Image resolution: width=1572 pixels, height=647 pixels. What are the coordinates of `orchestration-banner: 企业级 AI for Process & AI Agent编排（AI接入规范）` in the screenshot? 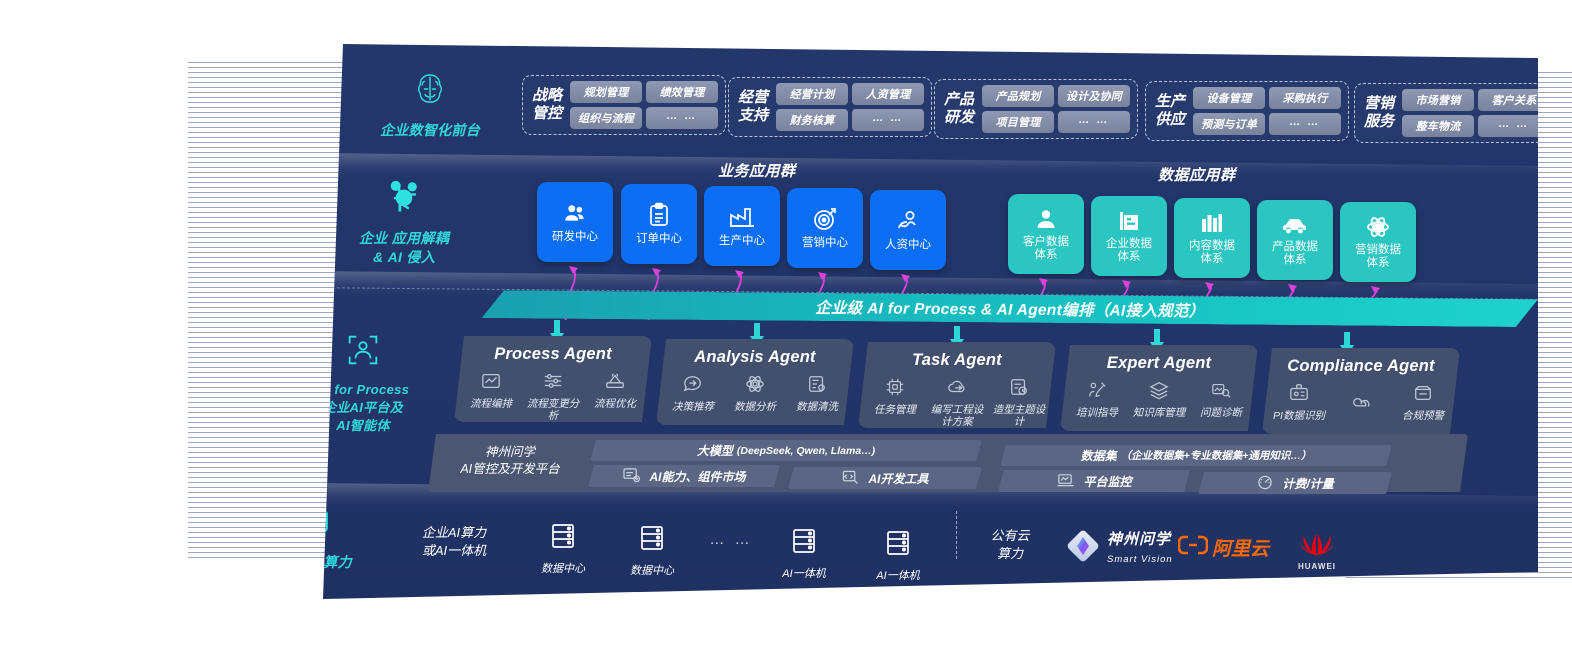 It's located at (1010, 308).